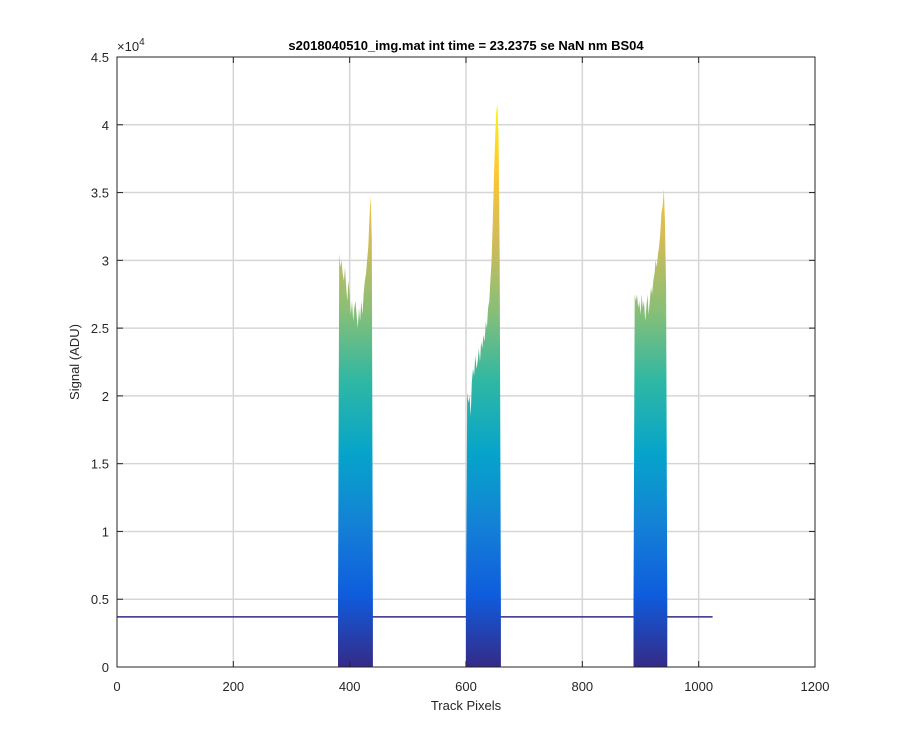  What do you see at coordinates (142, 42) in the screenshot?
I see `exponent-power: 4` at bounding box center [142, 42].